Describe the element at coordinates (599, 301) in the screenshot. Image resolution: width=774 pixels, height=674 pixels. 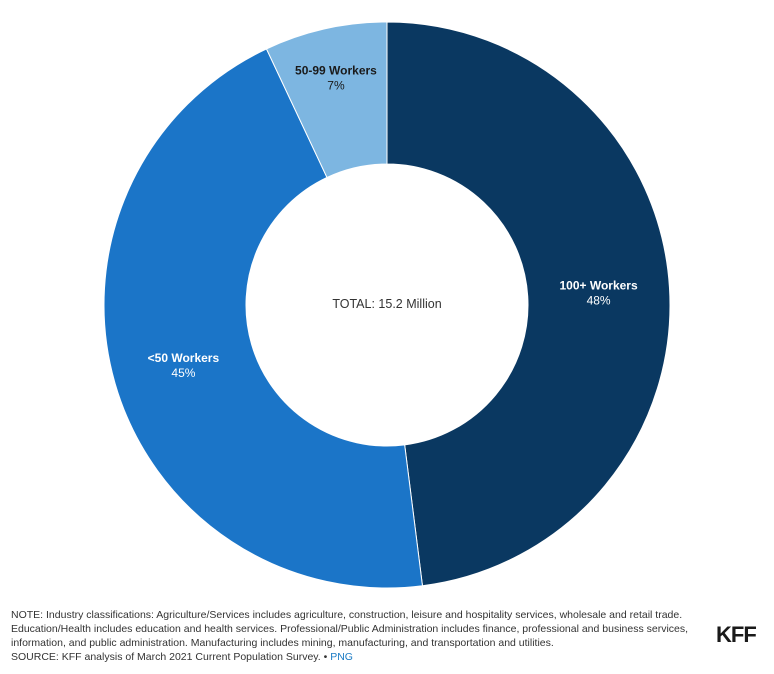
I see `slice-value-0: 48%` at that location.